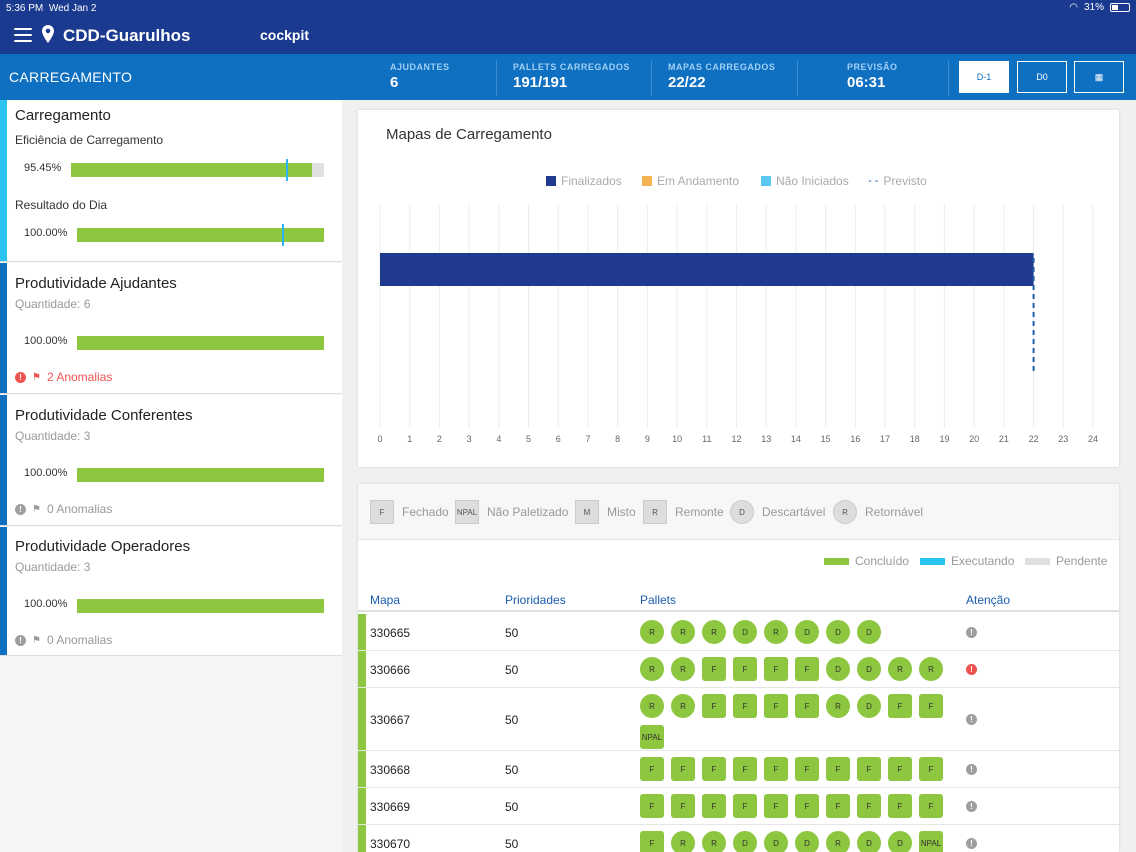  Describe the element at coordinates (1042, 77) in the screenshot. I see `d0-button: D0` at that location.